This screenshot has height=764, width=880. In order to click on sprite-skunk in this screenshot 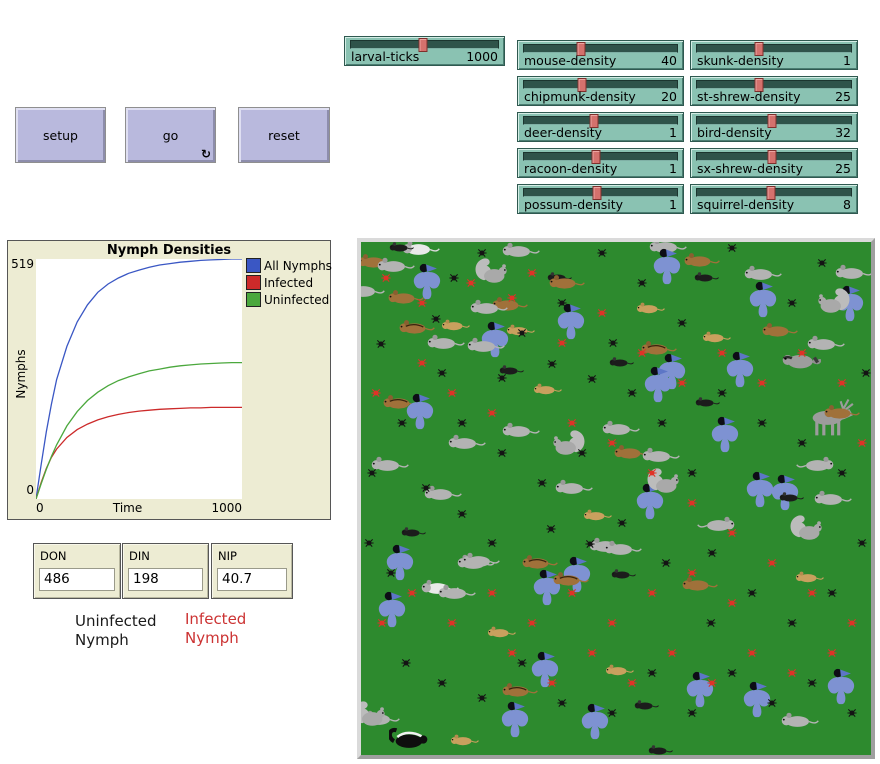, I will do `click(409, 737)`.